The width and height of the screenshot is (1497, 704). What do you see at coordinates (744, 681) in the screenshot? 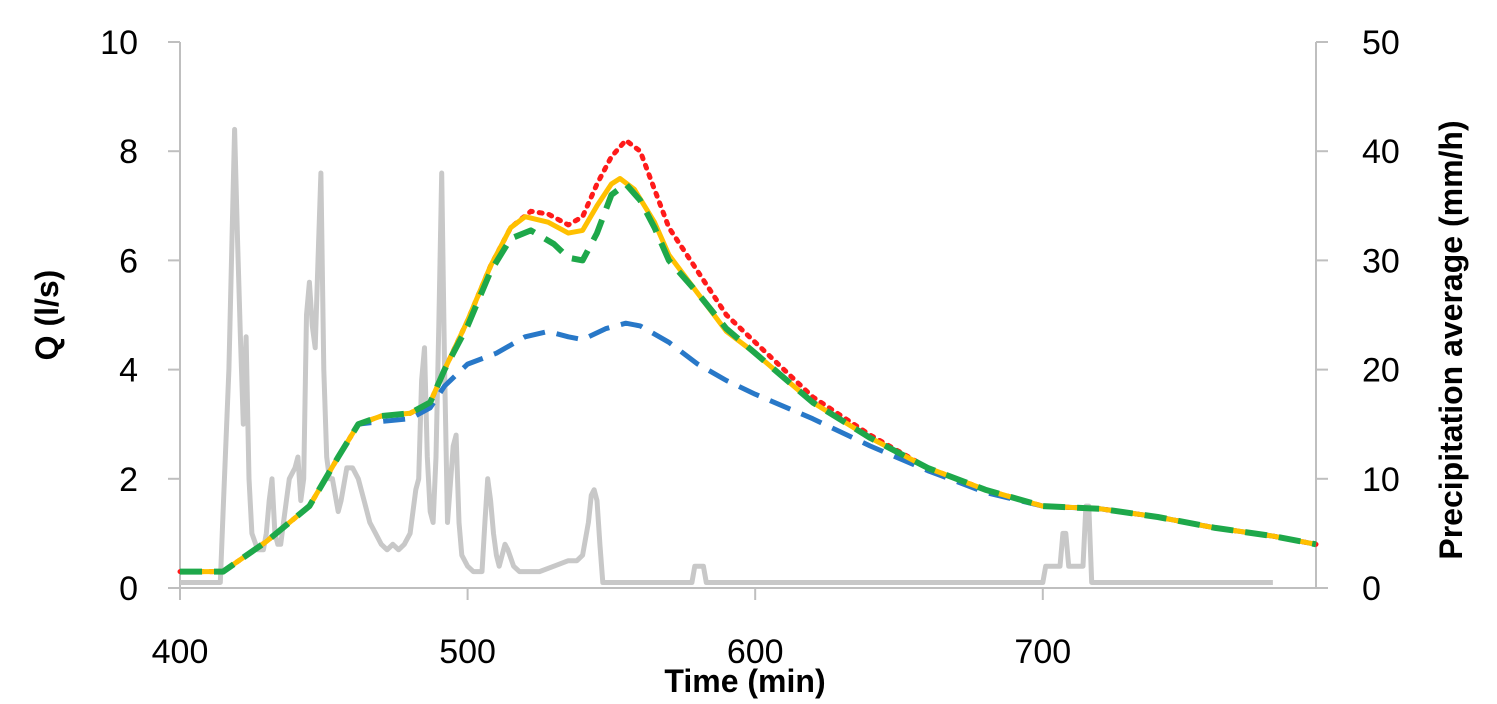
I see `x-axis-title: Time (min)` at bounding box center [744, 681].